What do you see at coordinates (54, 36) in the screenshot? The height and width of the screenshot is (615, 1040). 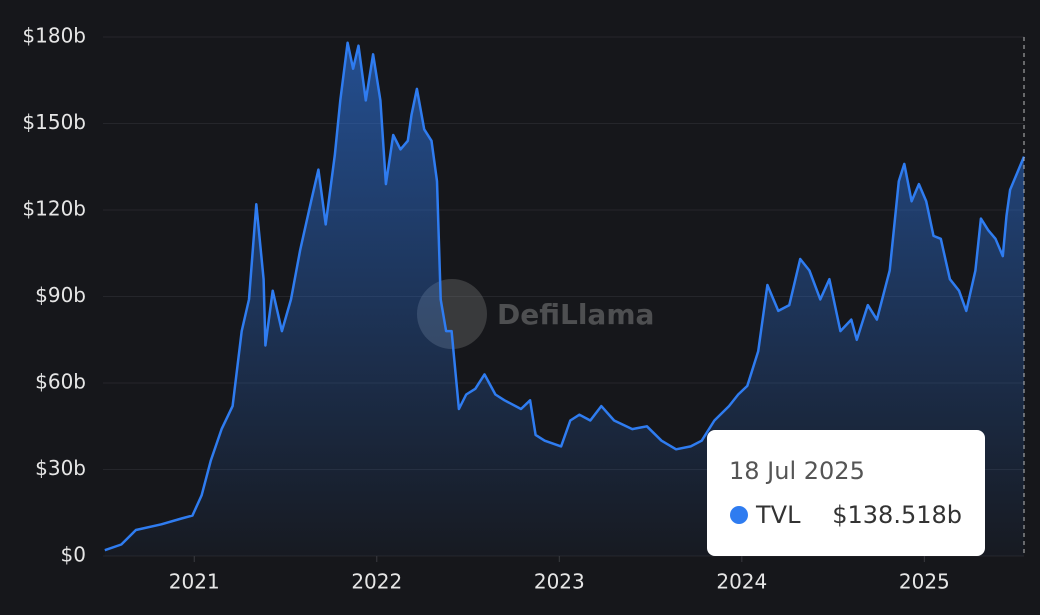 I see `y-tick-label: $180b` at bounding box center [54, 36].